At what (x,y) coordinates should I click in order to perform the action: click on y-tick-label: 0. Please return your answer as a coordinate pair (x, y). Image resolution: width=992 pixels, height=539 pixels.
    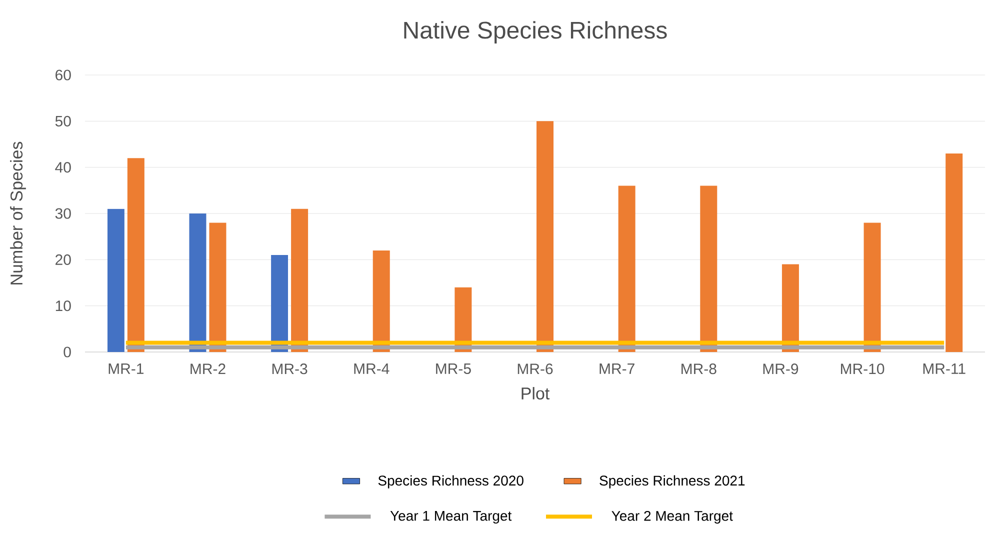
    Looking at the image, I should click on (67, 352).